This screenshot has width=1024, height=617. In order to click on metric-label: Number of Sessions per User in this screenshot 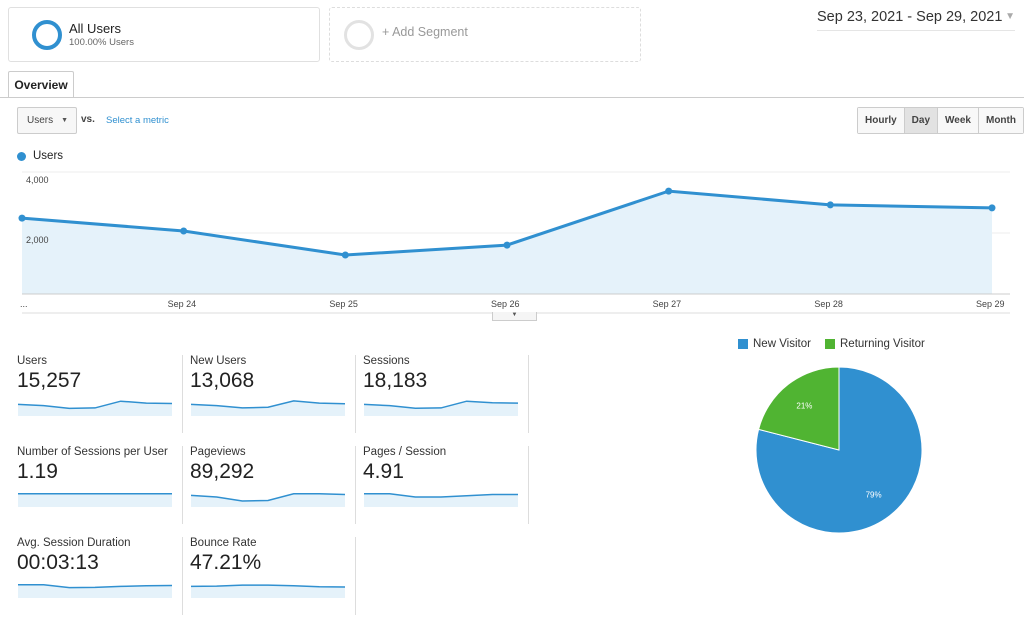, I will do `click(92, 452)`.